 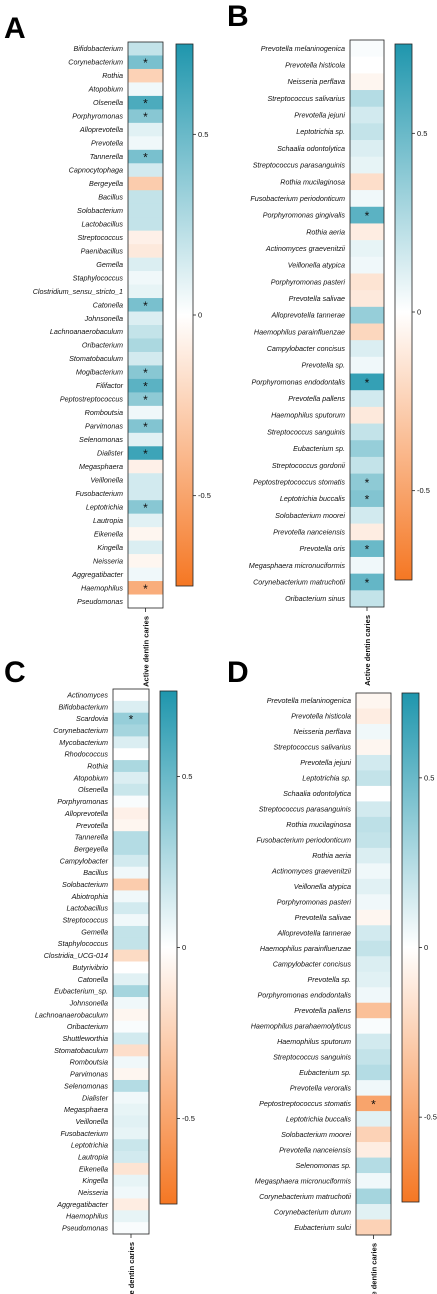 I want to click on row-label: Leptotrichia, so click(x=89, y=1145).